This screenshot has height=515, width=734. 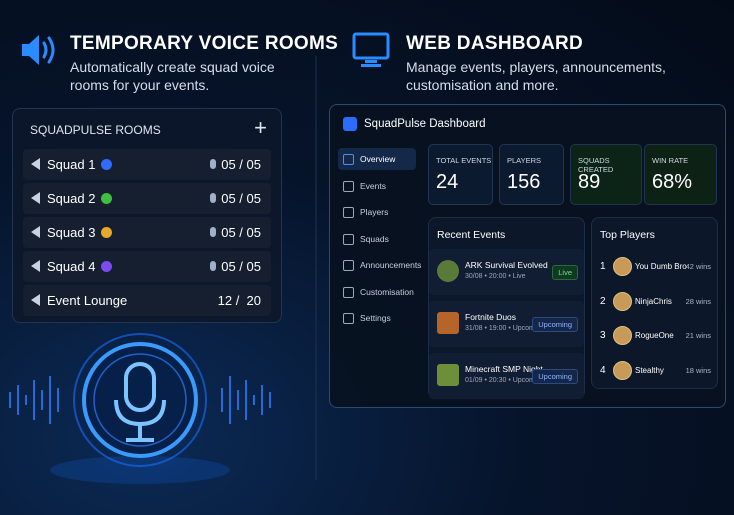 What do you see at coordinates (260, 127) in the screenshot?
I see `add-button: +` at bounding box center [260, 127].